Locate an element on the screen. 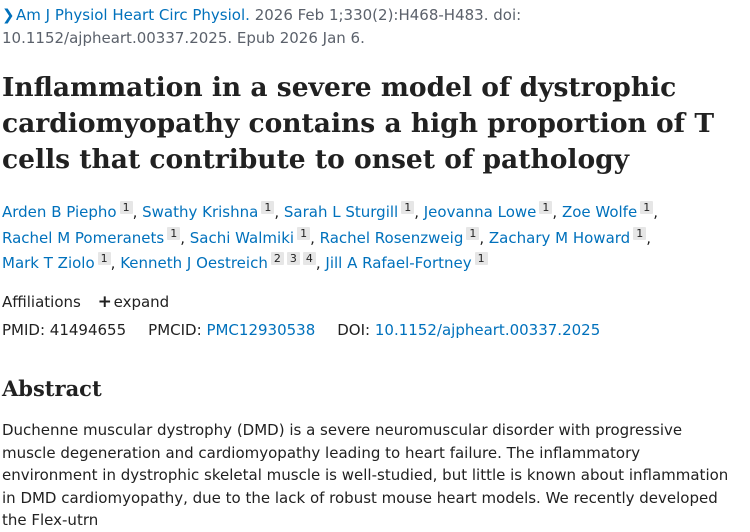  affiliations-expand-button: + expand is located at coordinates (133, 302).